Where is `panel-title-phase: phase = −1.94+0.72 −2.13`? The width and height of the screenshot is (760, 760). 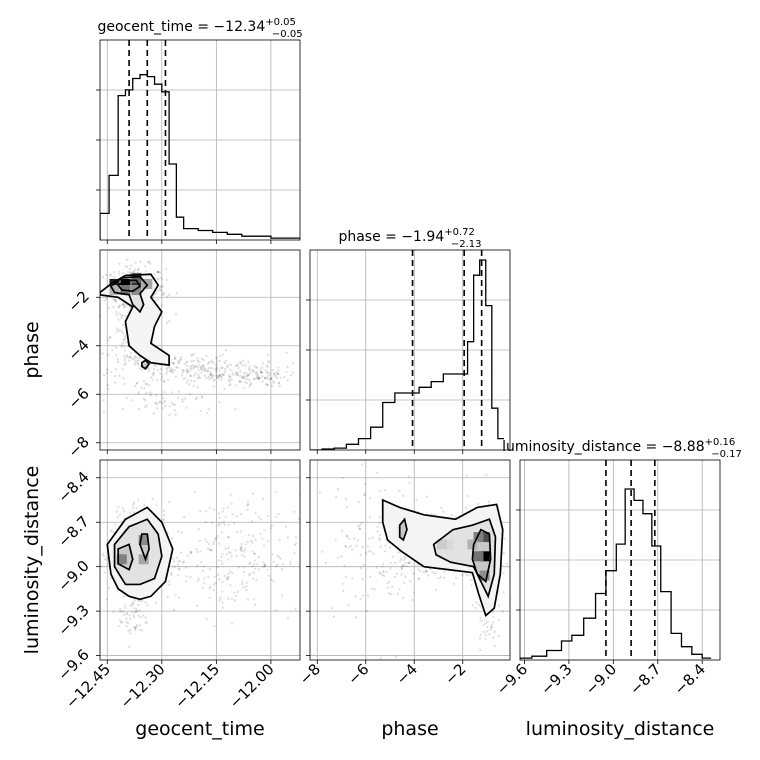 panel-title-phase: phase = −1.94+0.72 −2.13 is located at coordinates (409, 238).